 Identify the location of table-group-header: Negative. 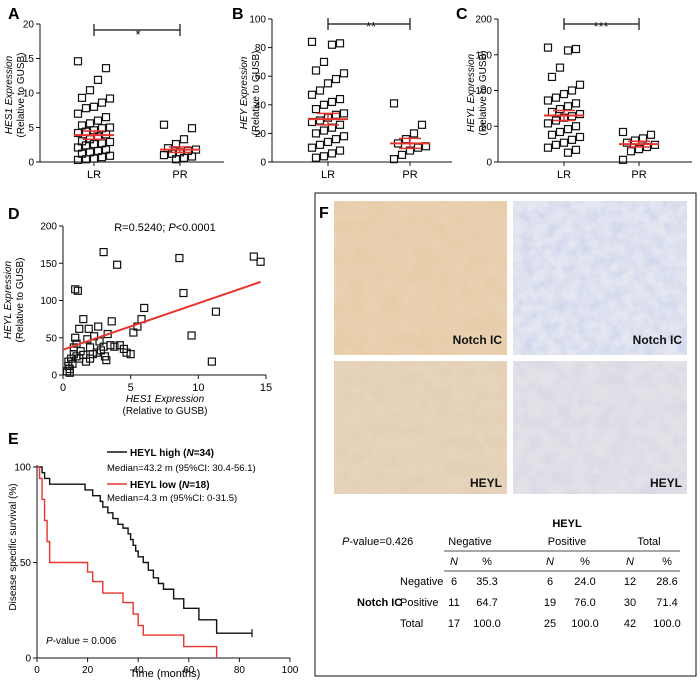
(469, 542).